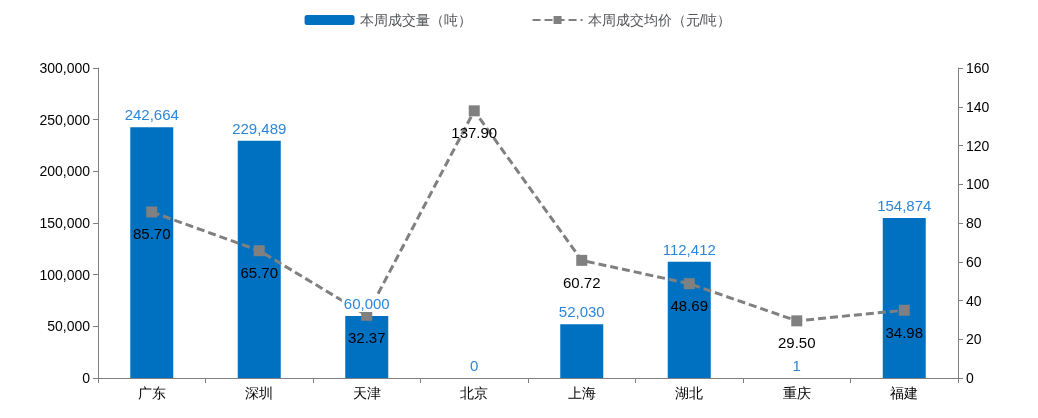 Image resolution: width=1038 pixels, height=418 pixels. What do you see at coordinates (689, 306) in the screenshot?
I see `data-label: 48.69` at bounding box center [689, 306].